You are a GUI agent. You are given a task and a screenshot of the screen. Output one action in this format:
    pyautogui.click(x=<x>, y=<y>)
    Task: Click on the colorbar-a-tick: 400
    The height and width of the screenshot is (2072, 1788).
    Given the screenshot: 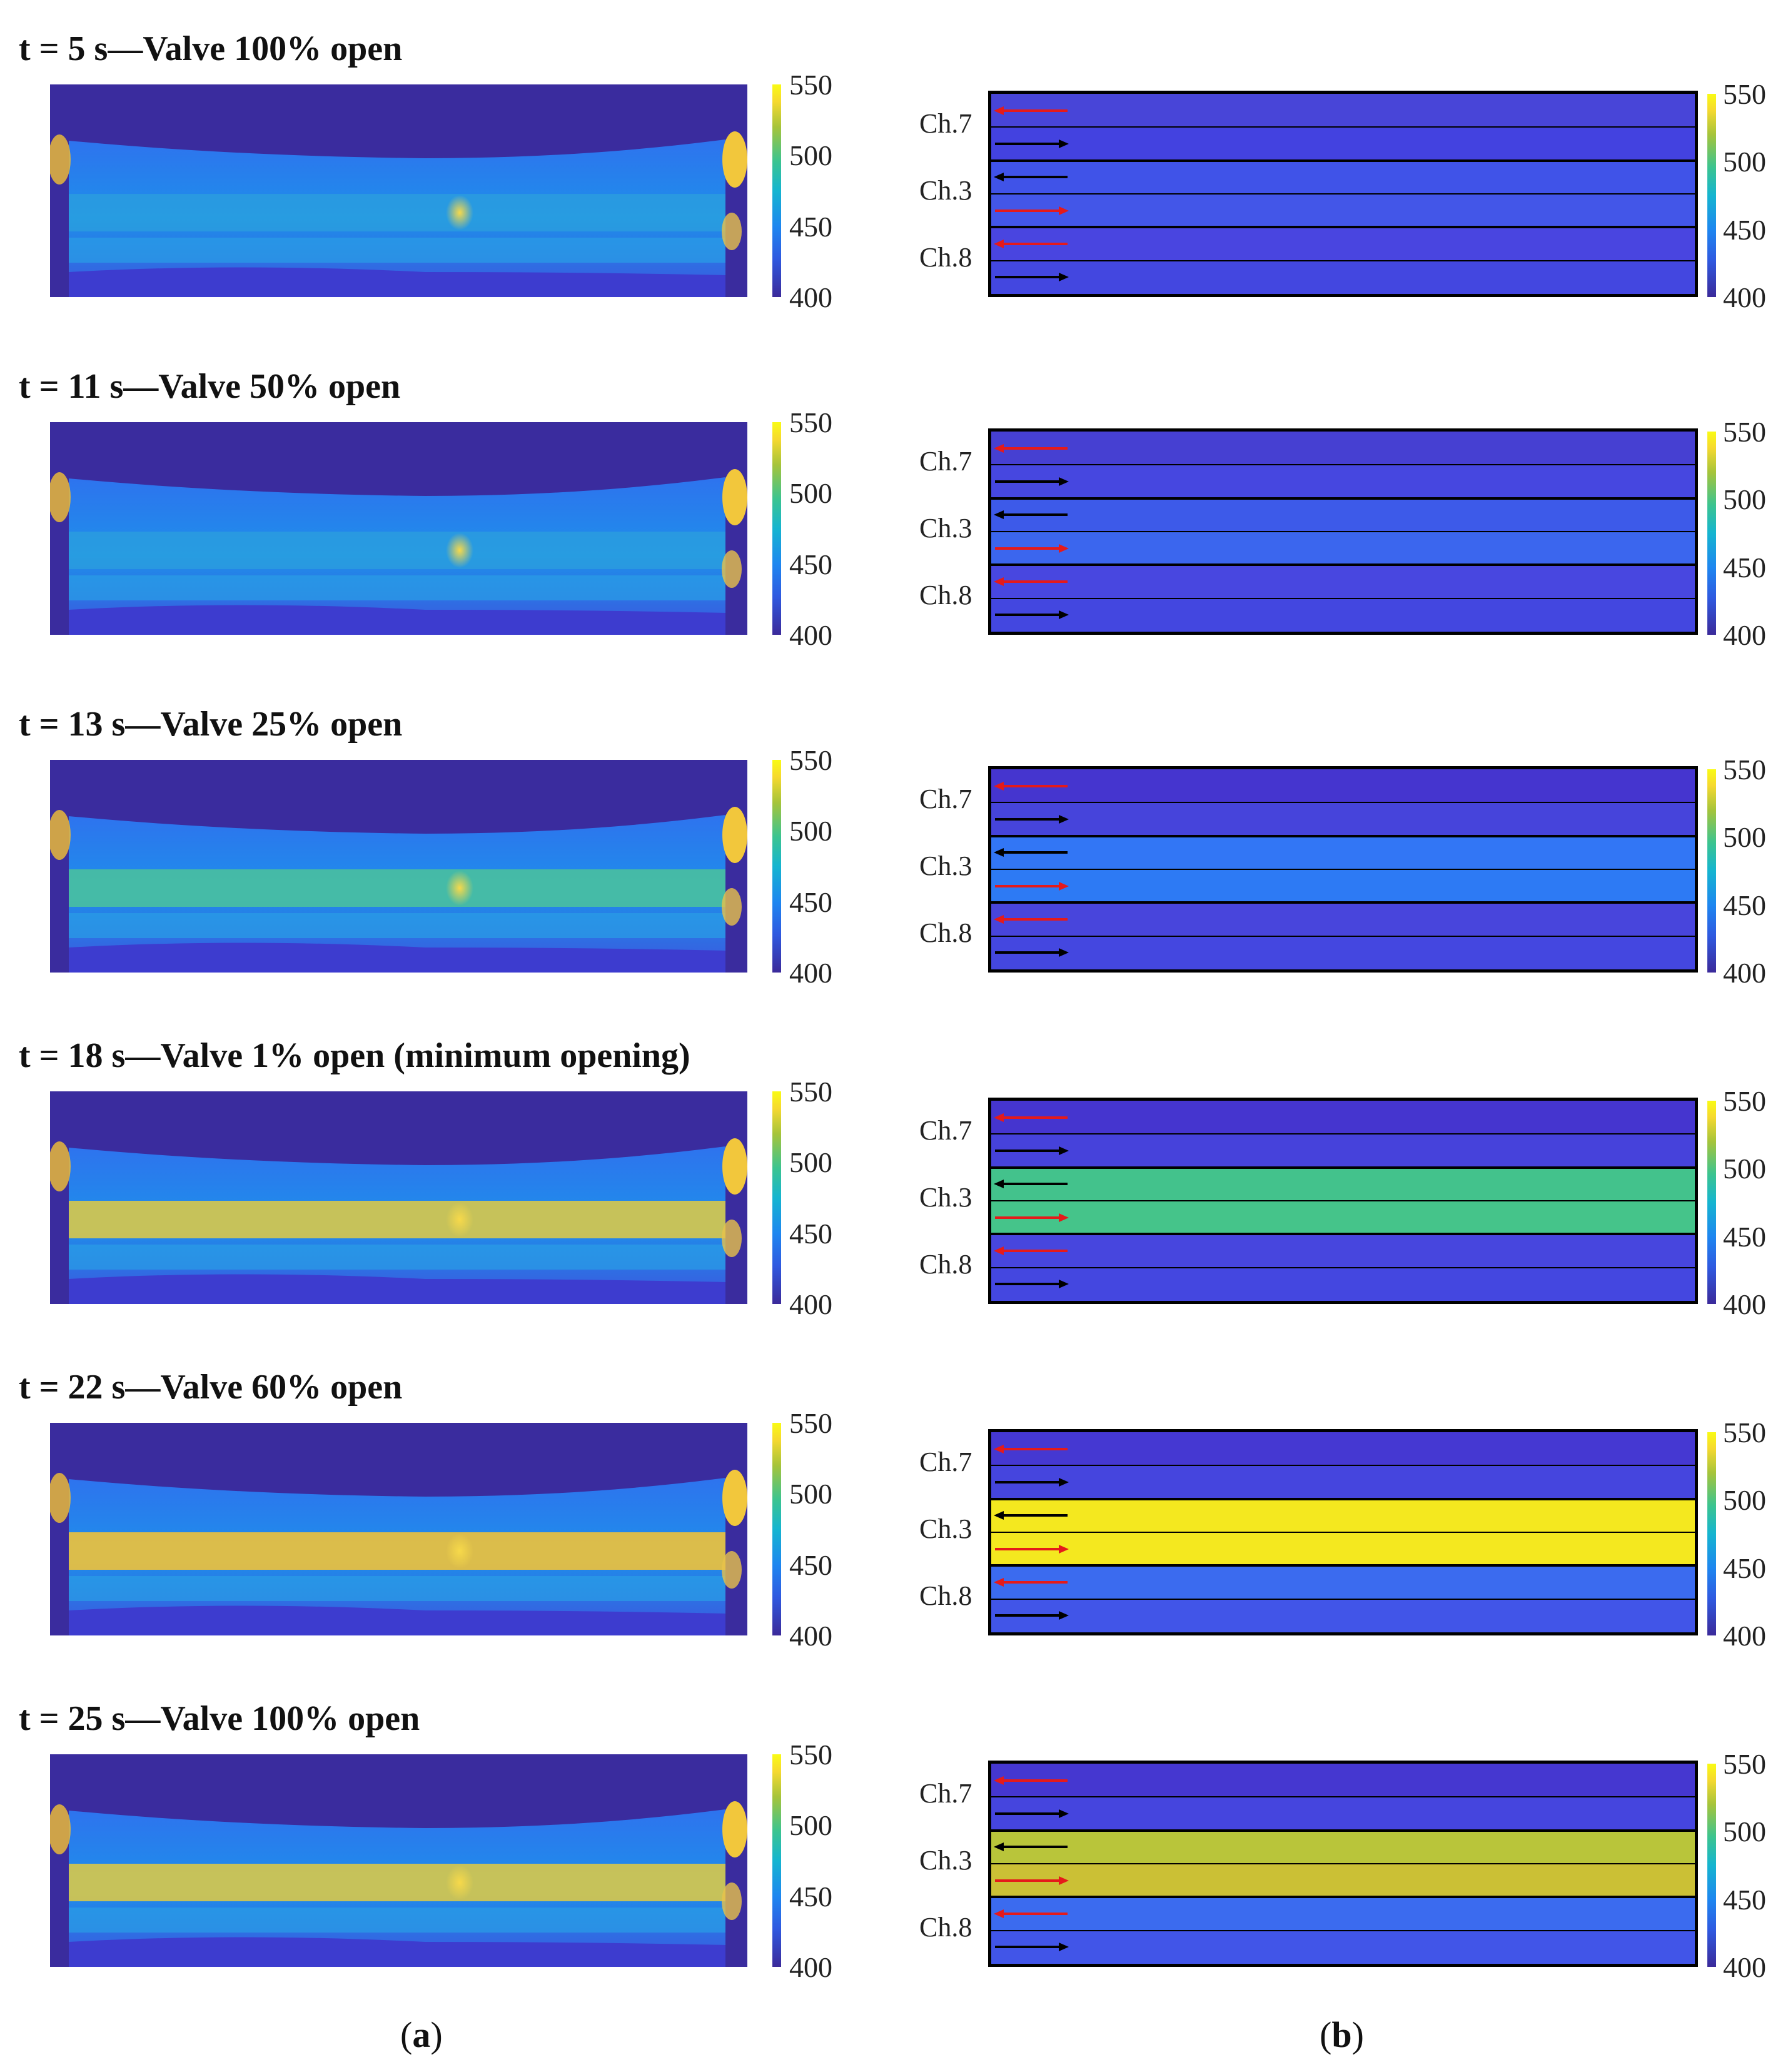 What is the action you would take?
    pyautogui.click(x=810, y=973)
    